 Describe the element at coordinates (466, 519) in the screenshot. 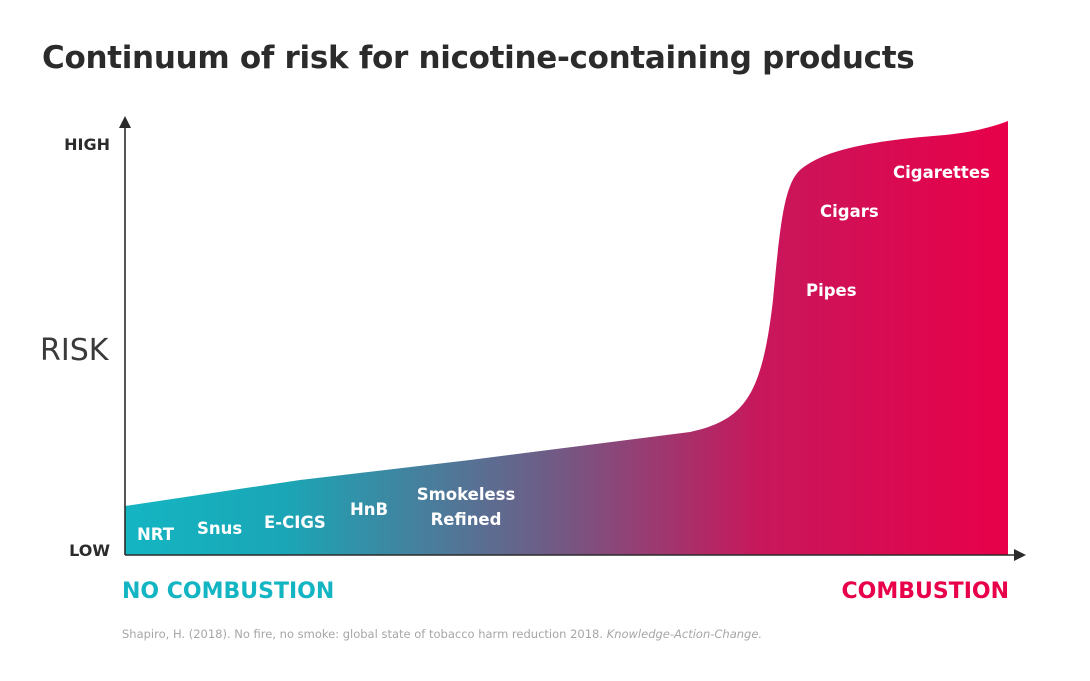

I see `product-label-refined: Refined` at that location.